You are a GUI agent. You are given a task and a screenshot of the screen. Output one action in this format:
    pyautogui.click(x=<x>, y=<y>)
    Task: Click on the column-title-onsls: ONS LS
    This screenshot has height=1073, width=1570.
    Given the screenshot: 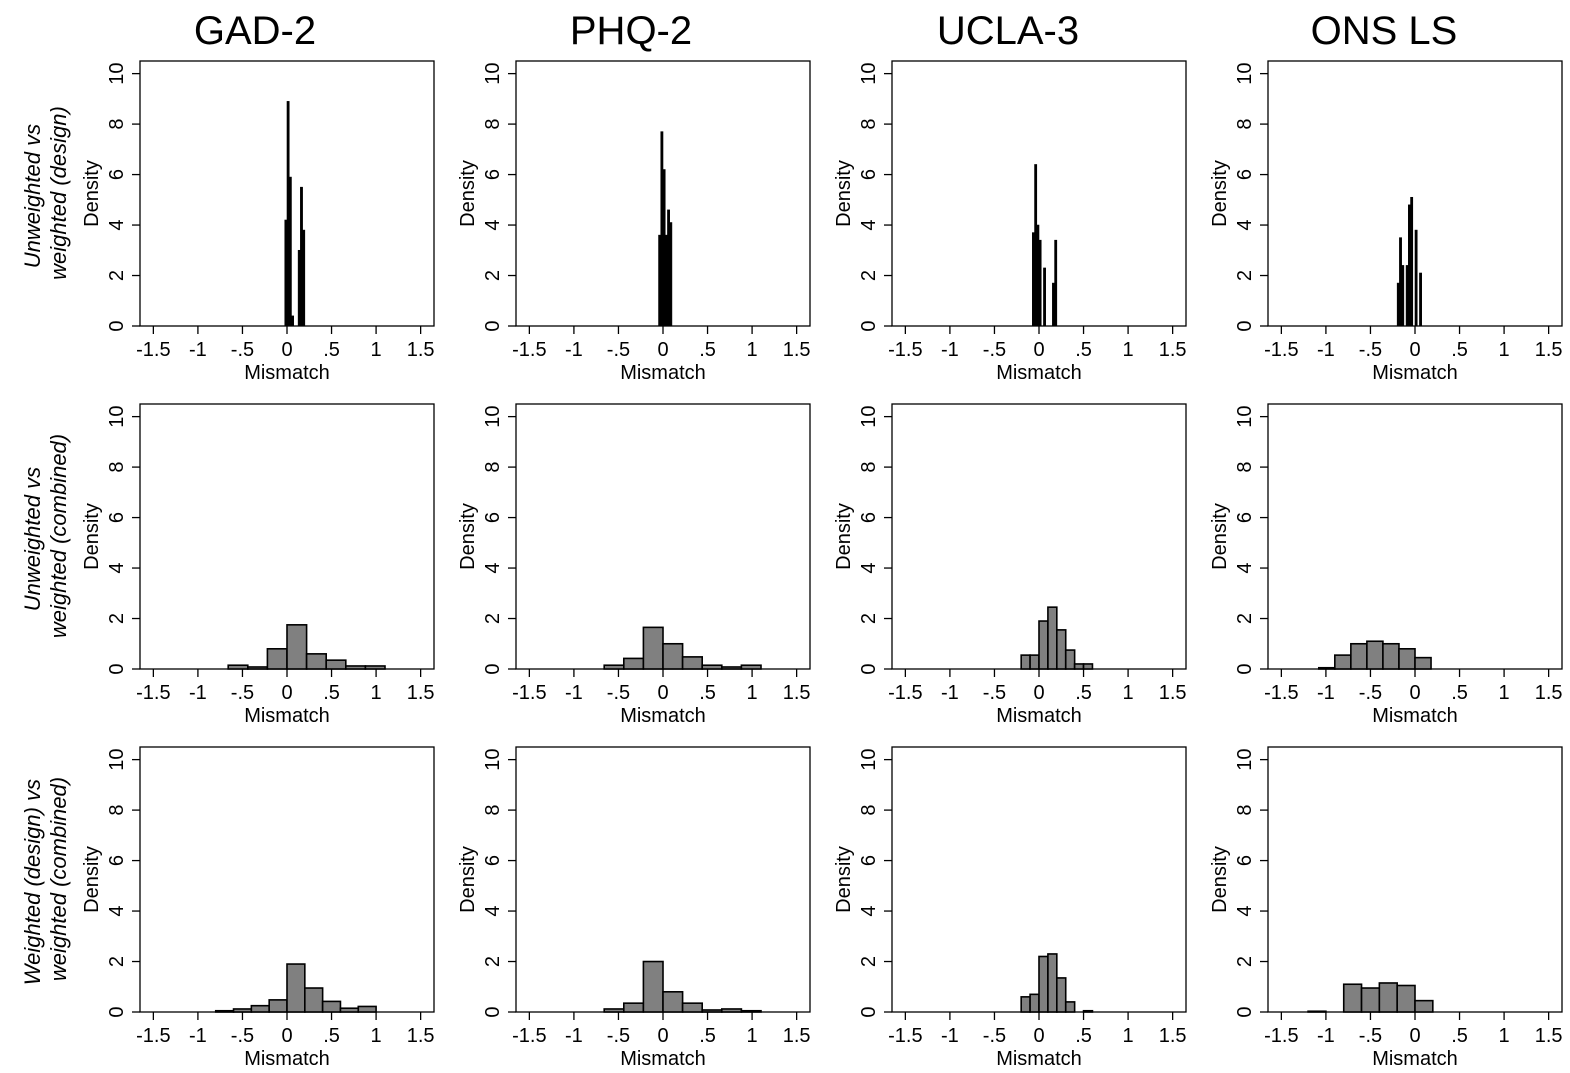 What is the action you would take?
    pyautogui.click(x=1384, y=31)
    